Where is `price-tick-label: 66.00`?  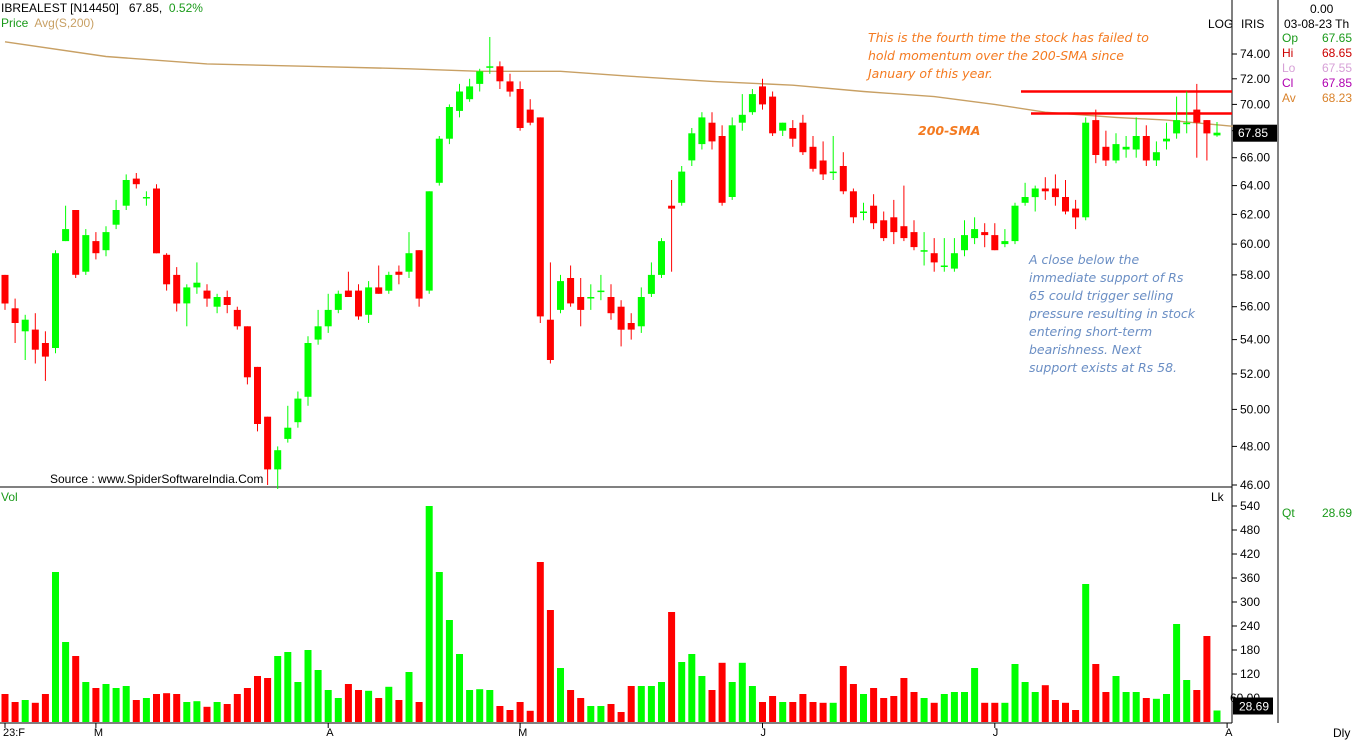
price-tick-label: 66.00 is located at coordinates (1255, 158).